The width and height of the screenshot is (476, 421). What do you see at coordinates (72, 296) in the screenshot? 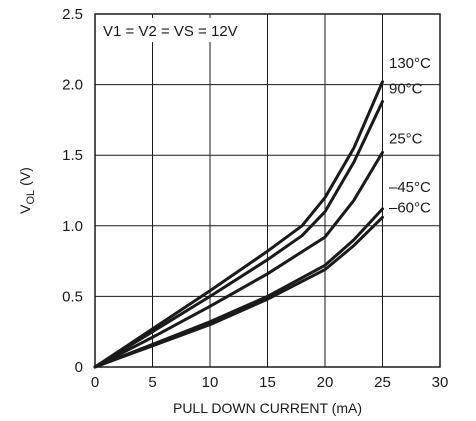
I see `y-tick-label: 0.5` at bounding box center [72, 296].